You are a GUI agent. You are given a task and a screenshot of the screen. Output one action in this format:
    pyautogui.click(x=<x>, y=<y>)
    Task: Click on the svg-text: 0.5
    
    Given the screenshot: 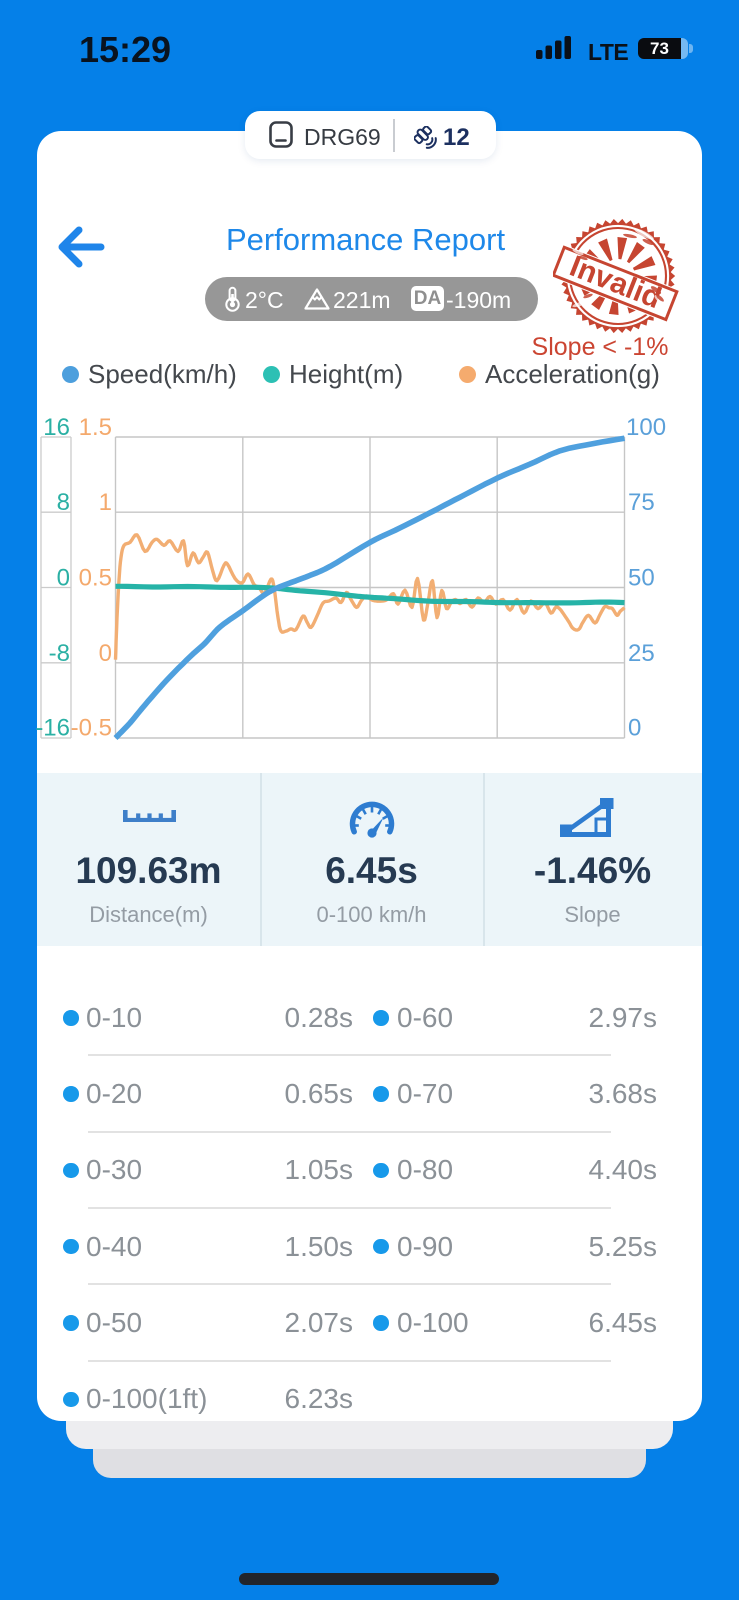 What is the action you would take?
    pyautogui.click(x=95, y=578)
    